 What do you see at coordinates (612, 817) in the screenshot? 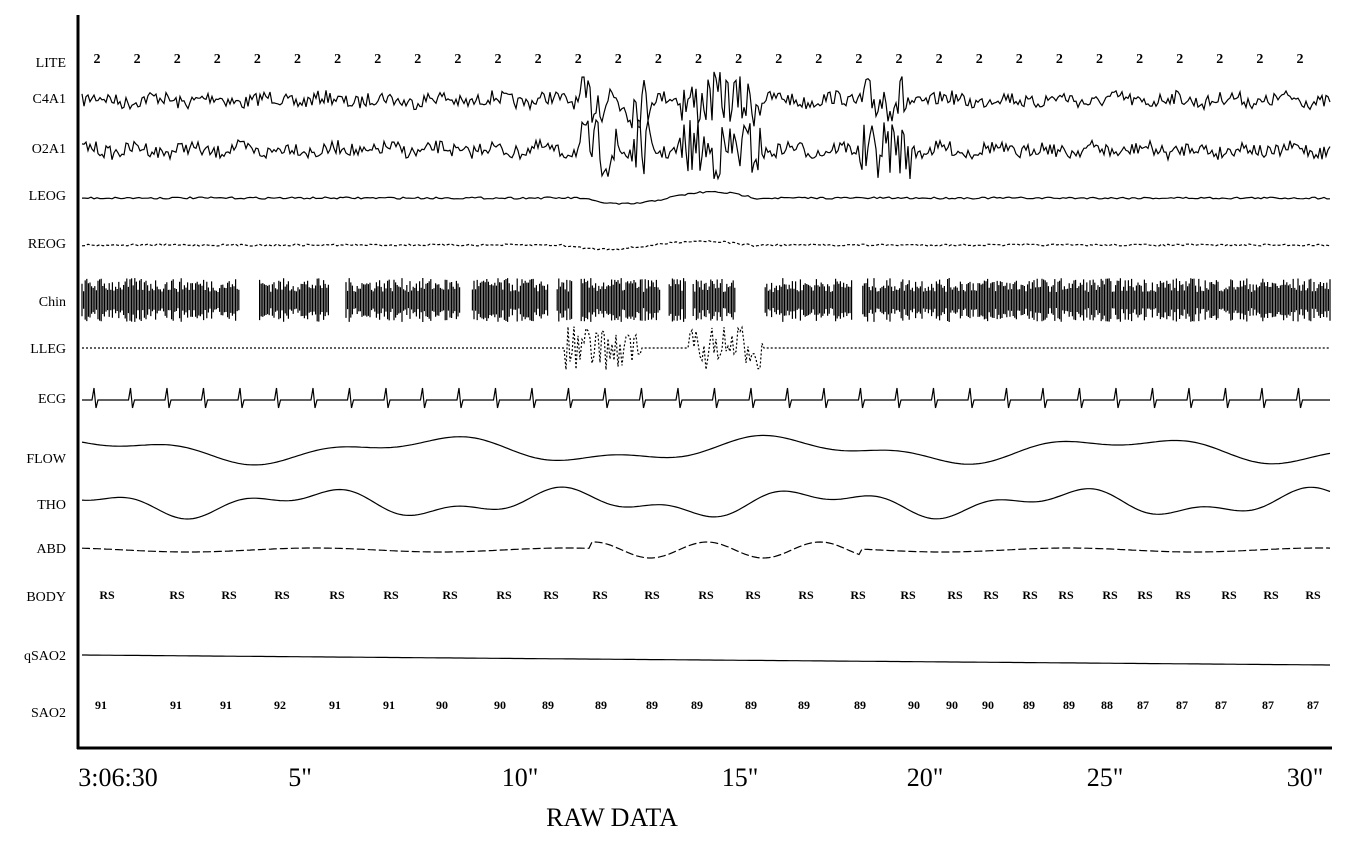
I see `caption: RAW DATA` at bounding box center [612, 817].